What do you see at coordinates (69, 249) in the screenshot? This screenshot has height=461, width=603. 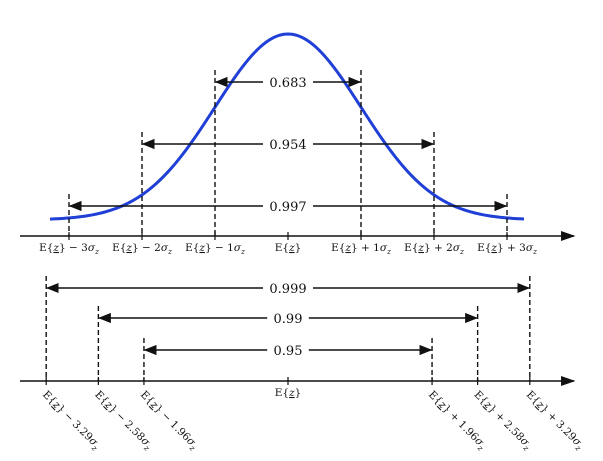 I see `top-tick-label-minus-3: E{z} − 3σz​` at bounding box center [69, 249].